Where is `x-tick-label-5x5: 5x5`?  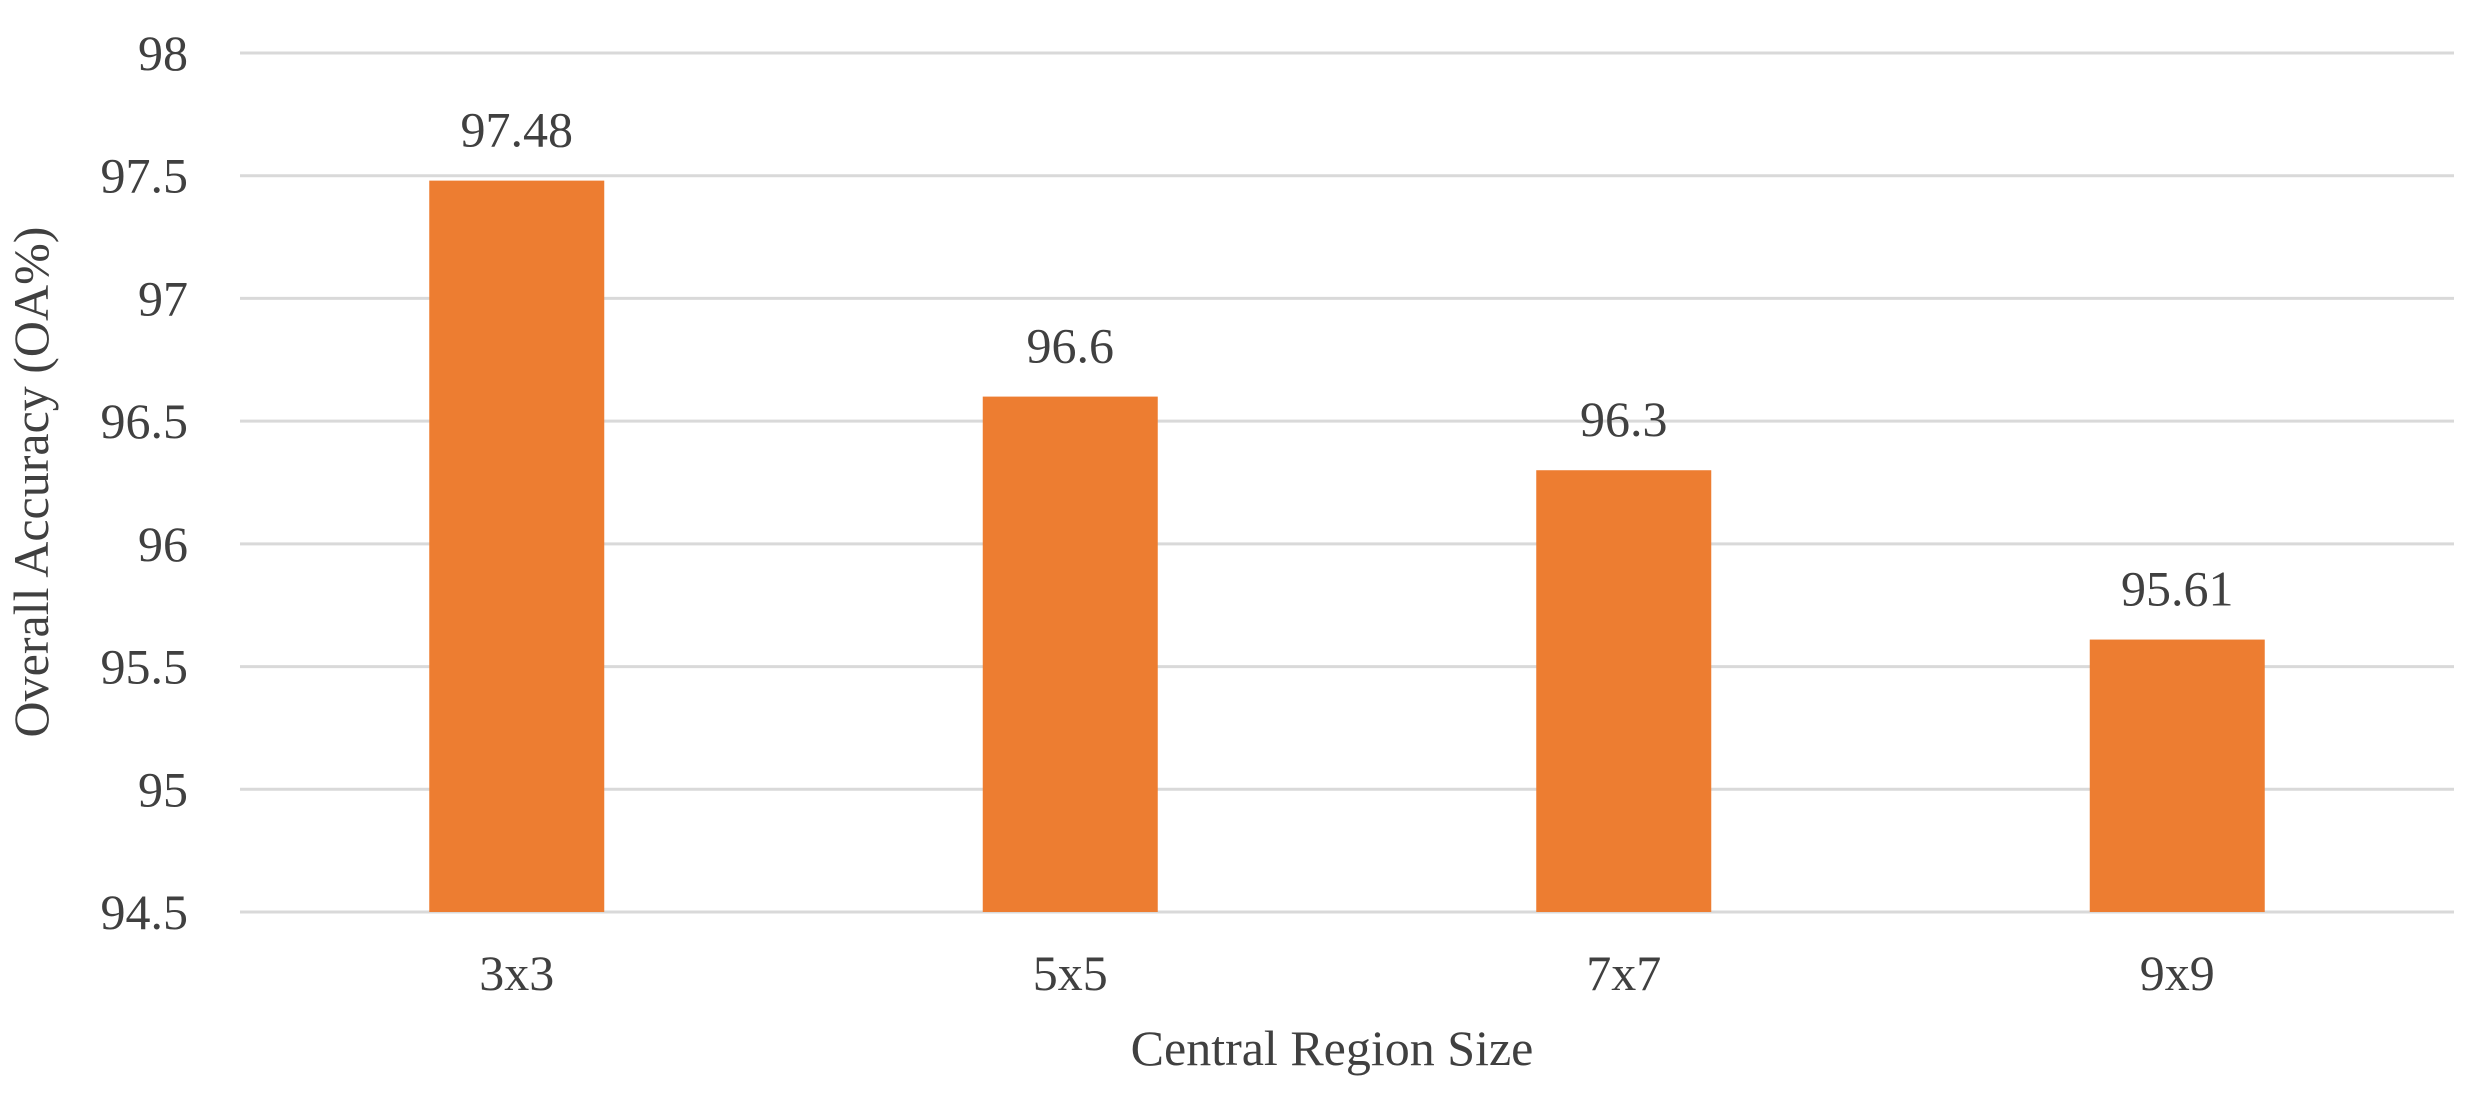 x-tick-label-5x5: 5x5 is located at coordinates (1070, 973).